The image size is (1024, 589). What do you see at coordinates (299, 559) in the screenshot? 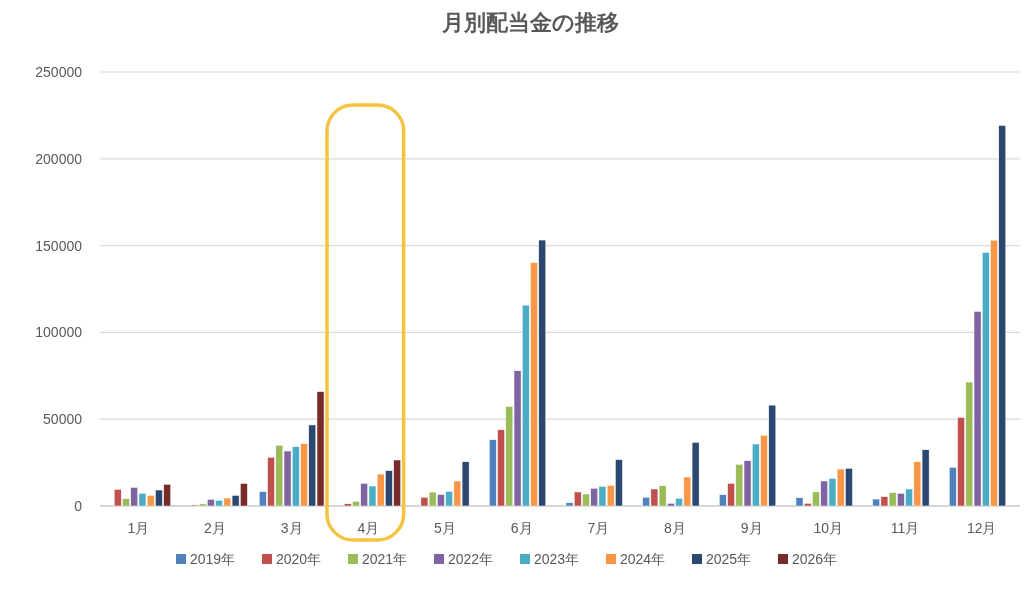
I see `legend-label: 2020年` at bounding box center [299, 559].